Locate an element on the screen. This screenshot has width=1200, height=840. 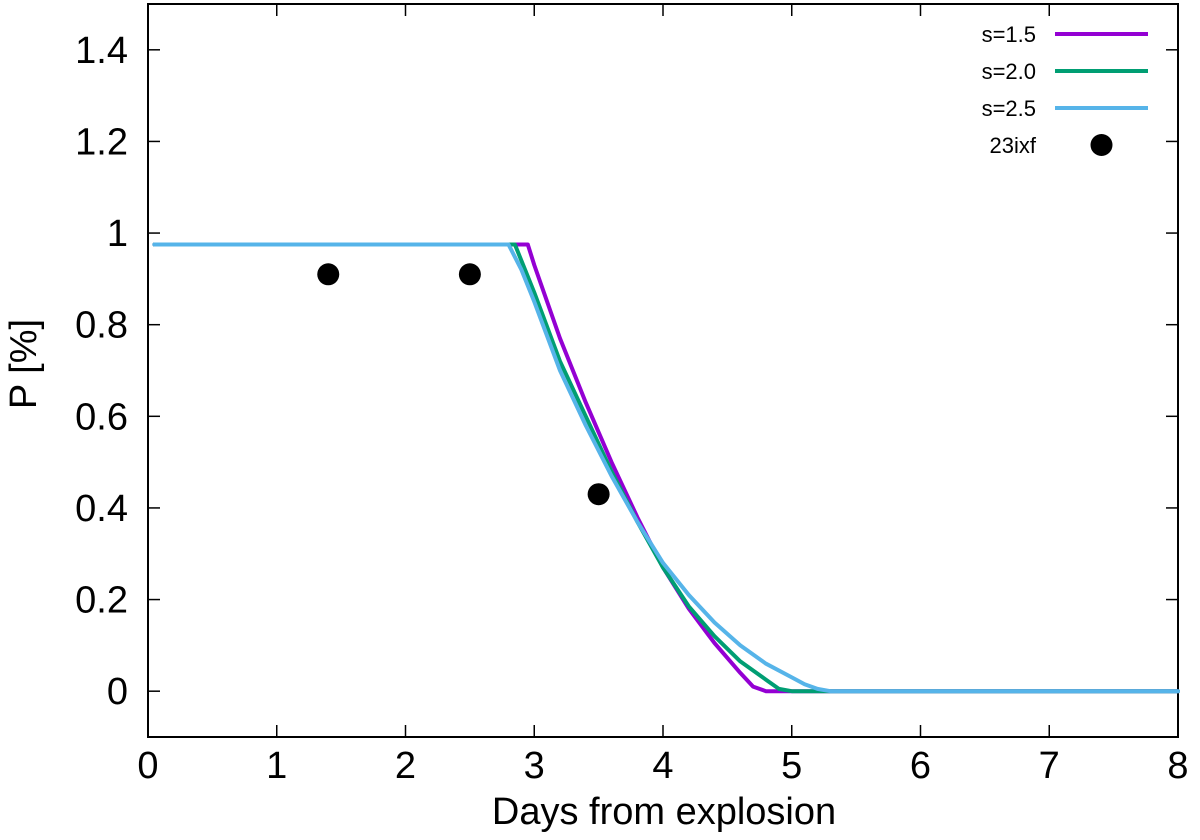
y-axis-title: P [%] is located at coordinates (24, 364).